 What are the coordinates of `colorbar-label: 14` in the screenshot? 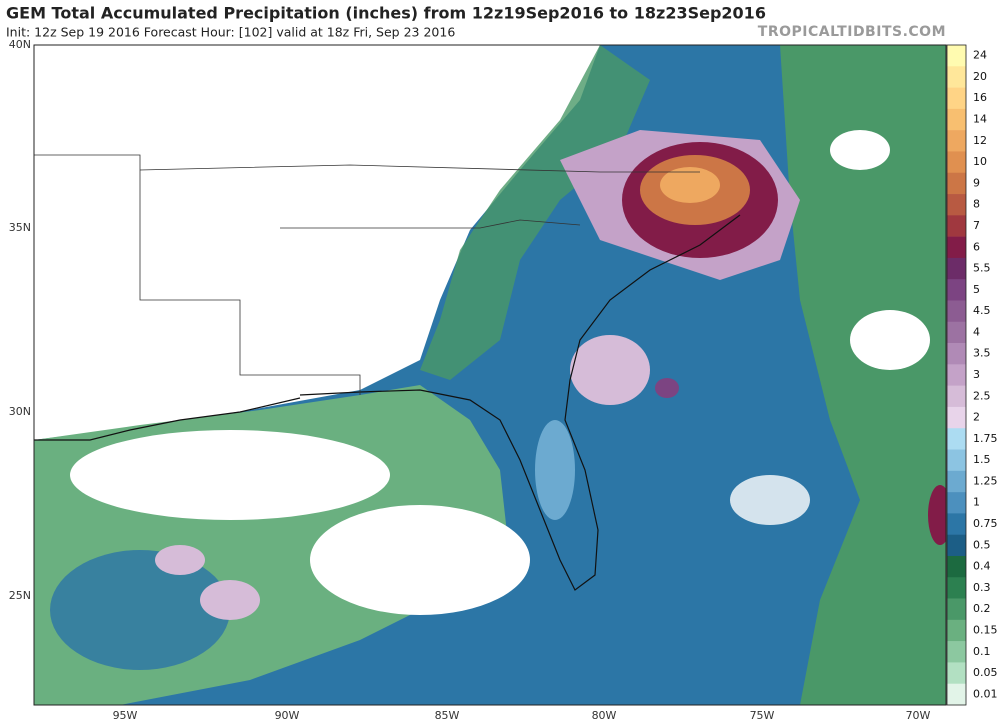 It's located at (980, 119).